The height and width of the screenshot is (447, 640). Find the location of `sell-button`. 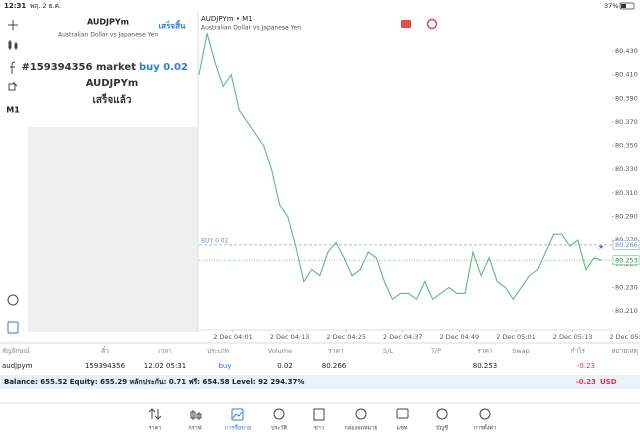

sell-button is located at coordinates (406, 24).